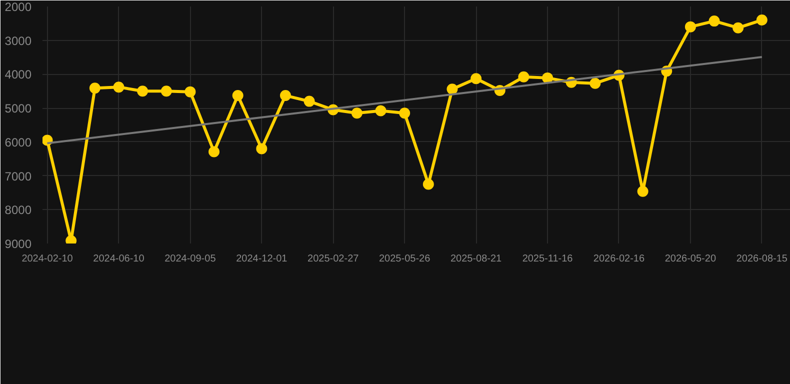  Describe the element at coordinates (18, 142) in the screenshot. I see `y-tick-label: 6000` at that location.